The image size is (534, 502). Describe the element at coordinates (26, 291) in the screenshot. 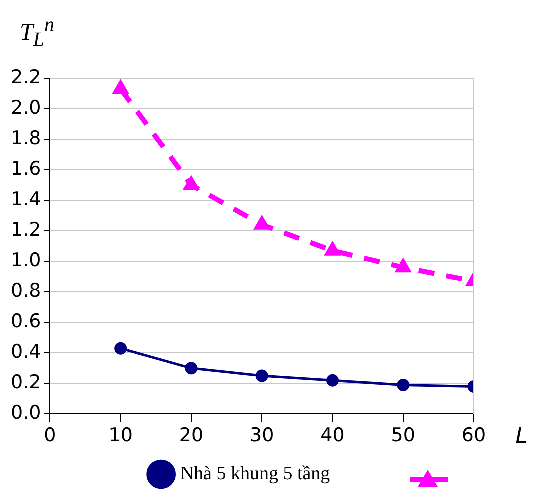

I see `y-tick-label: 0.8` at that location.